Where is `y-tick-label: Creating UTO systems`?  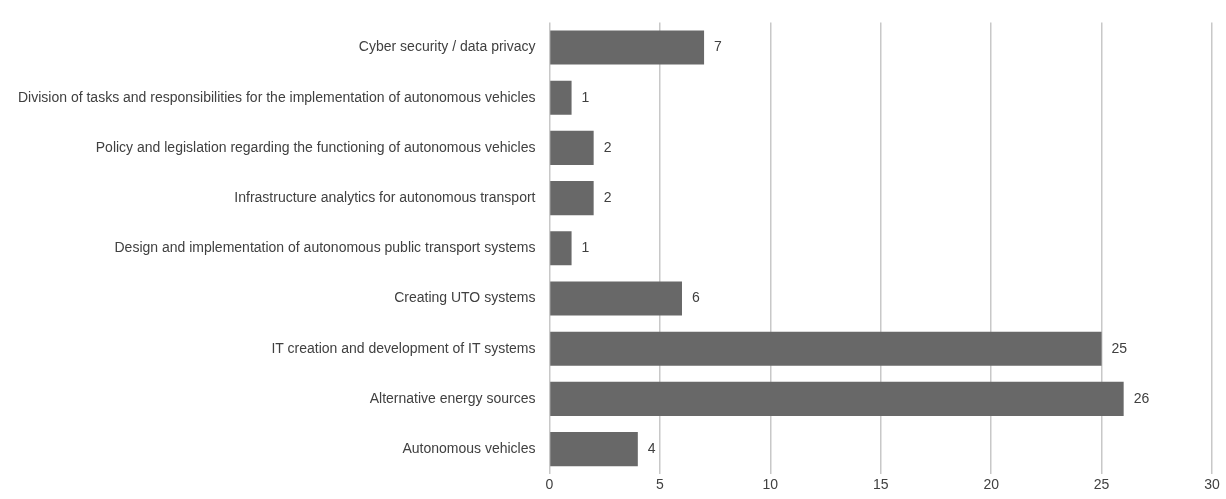
y-tick-label: Creating UTO systems is located at coordinates (465, 297).